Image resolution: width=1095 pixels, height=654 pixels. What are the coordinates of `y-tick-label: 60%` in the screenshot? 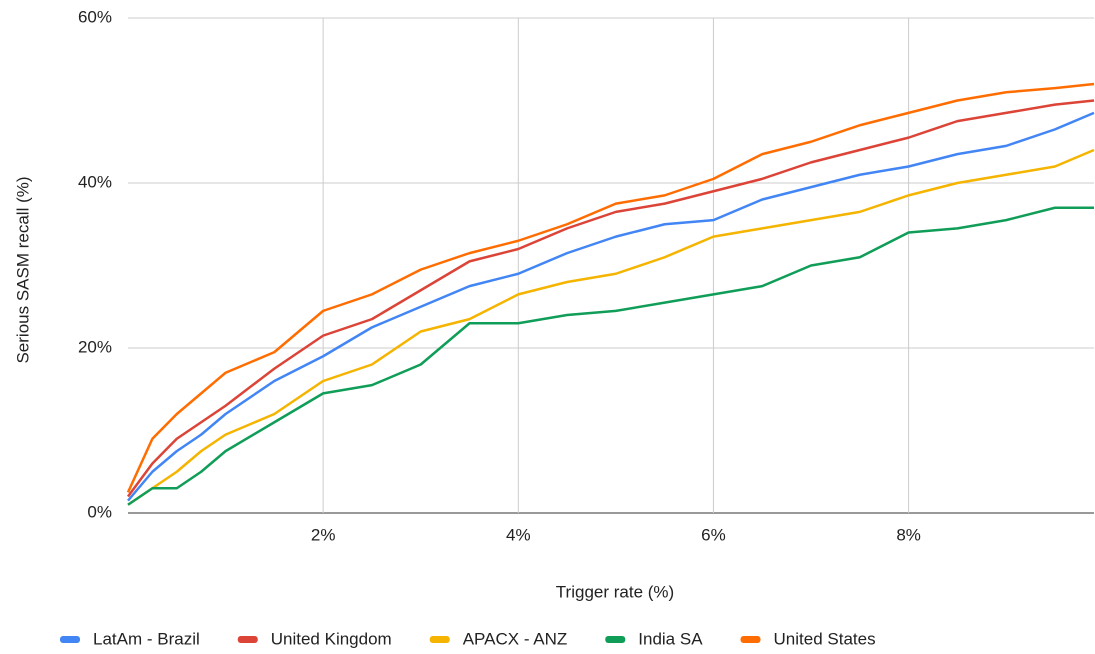 It's located at (95, 16).